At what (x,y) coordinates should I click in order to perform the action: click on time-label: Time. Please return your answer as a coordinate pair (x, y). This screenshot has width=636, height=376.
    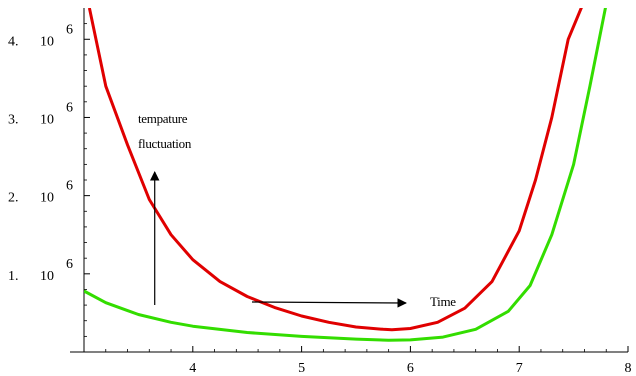
    Looking at the image, I should click on (443, 301).